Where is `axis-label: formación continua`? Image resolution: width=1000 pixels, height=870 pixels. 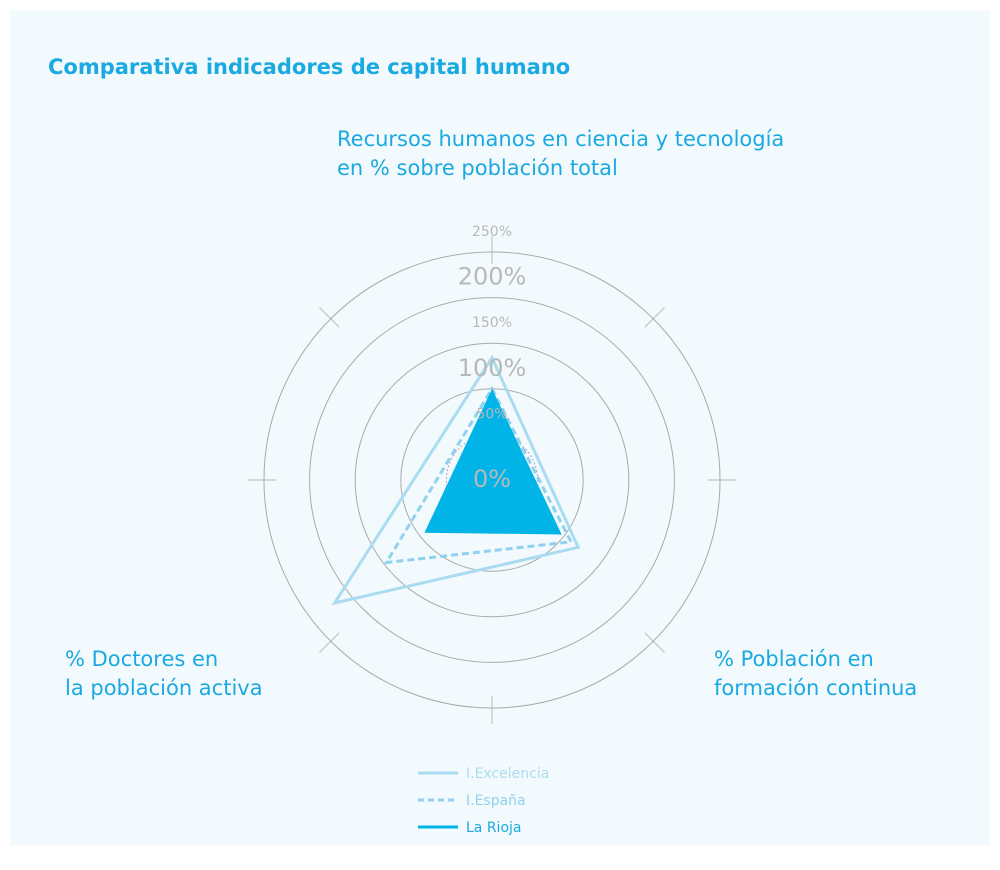 axis-label: formación continua is located at coordinates (815, 688).